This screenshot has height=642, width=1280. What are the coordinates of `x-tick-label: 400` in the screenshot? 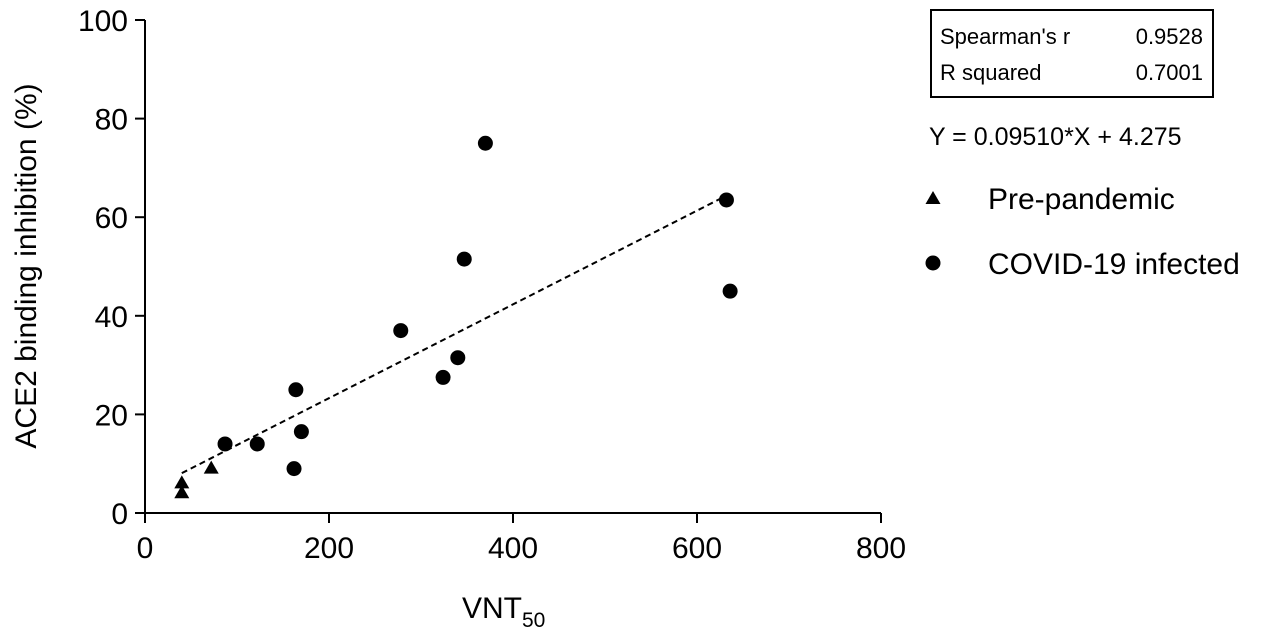 It's located at (513, 548).